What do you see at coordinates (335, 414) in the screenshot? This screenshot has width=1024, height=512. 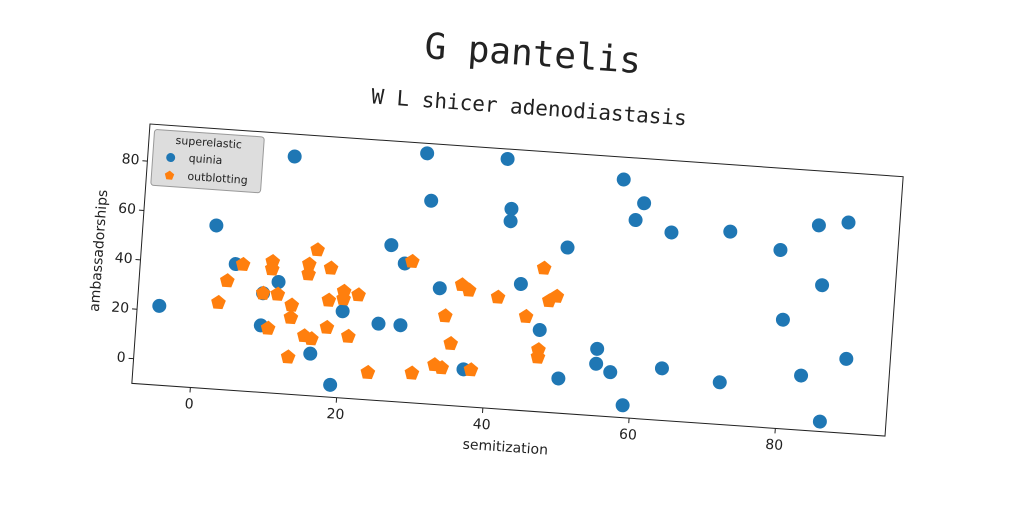 I see `x-tick-label: 20` at bounding box center [335, 414].